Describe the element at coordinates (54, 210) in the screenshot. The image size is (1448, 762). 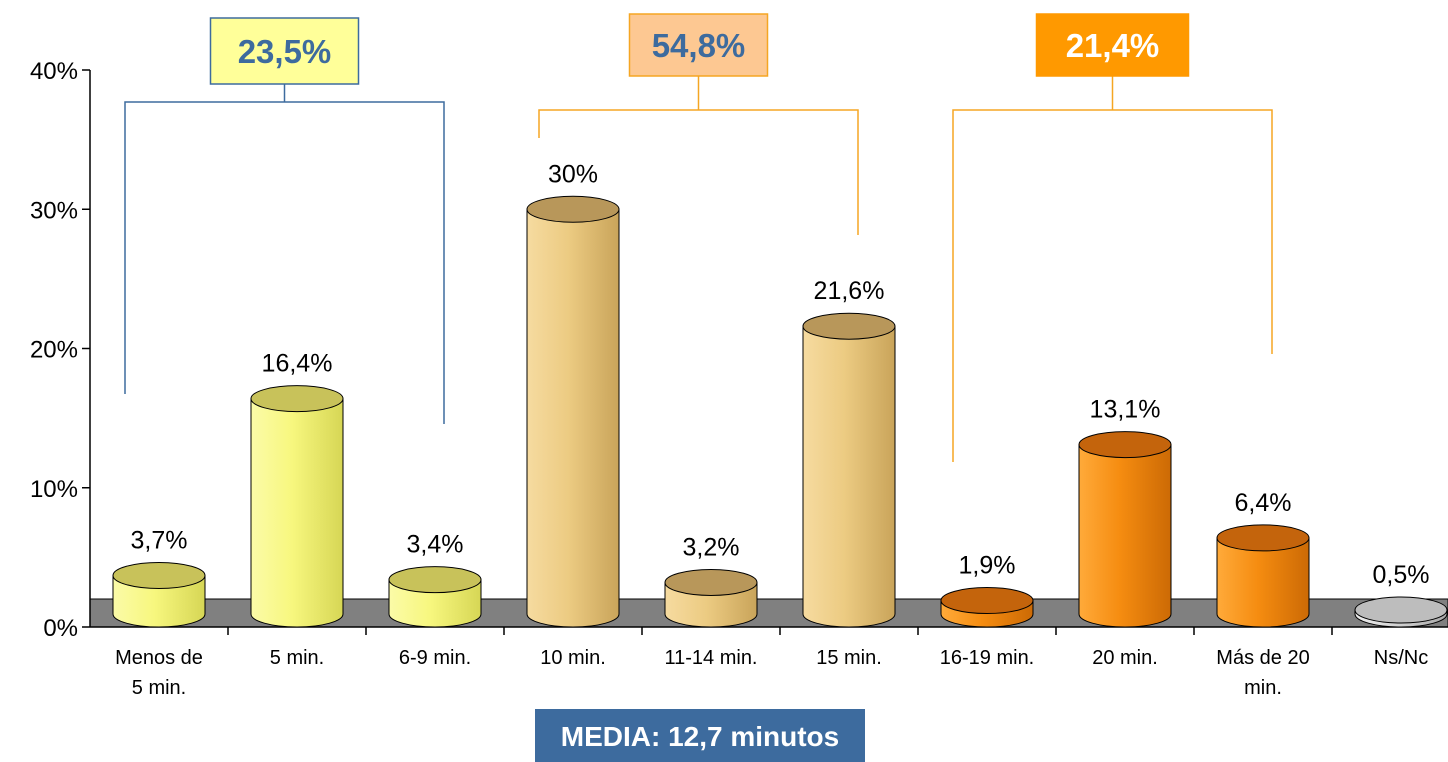
I see `y-tick-label: 30%` at that location.